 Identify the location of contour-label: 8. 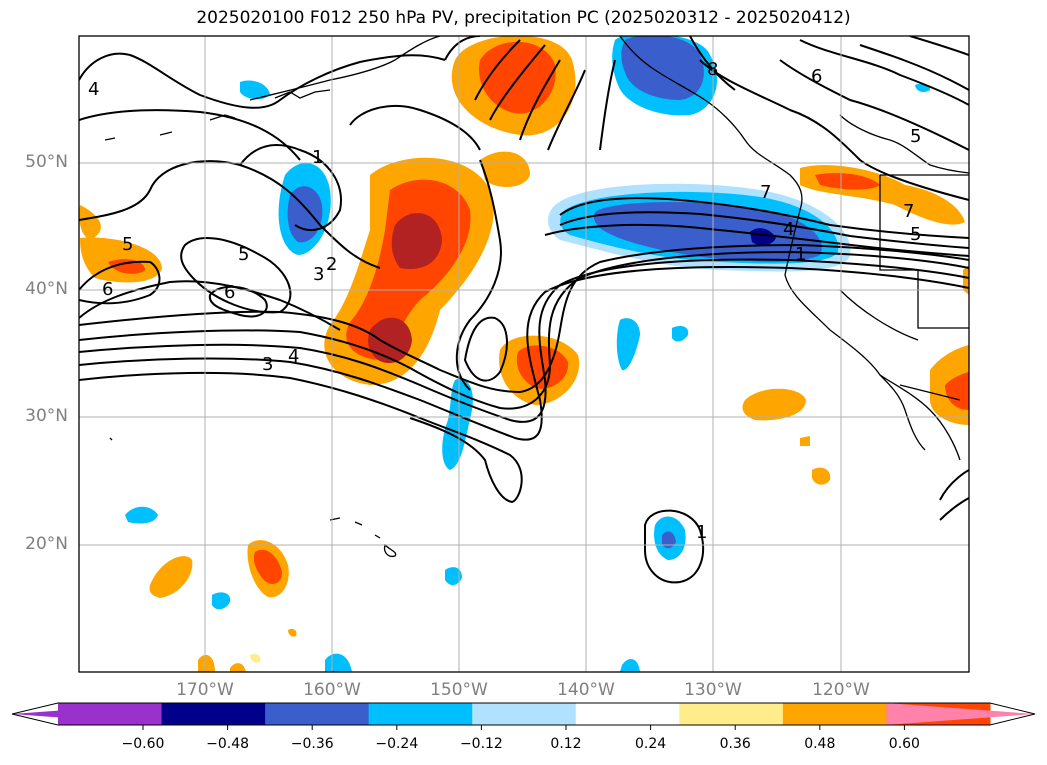
(712, 69).